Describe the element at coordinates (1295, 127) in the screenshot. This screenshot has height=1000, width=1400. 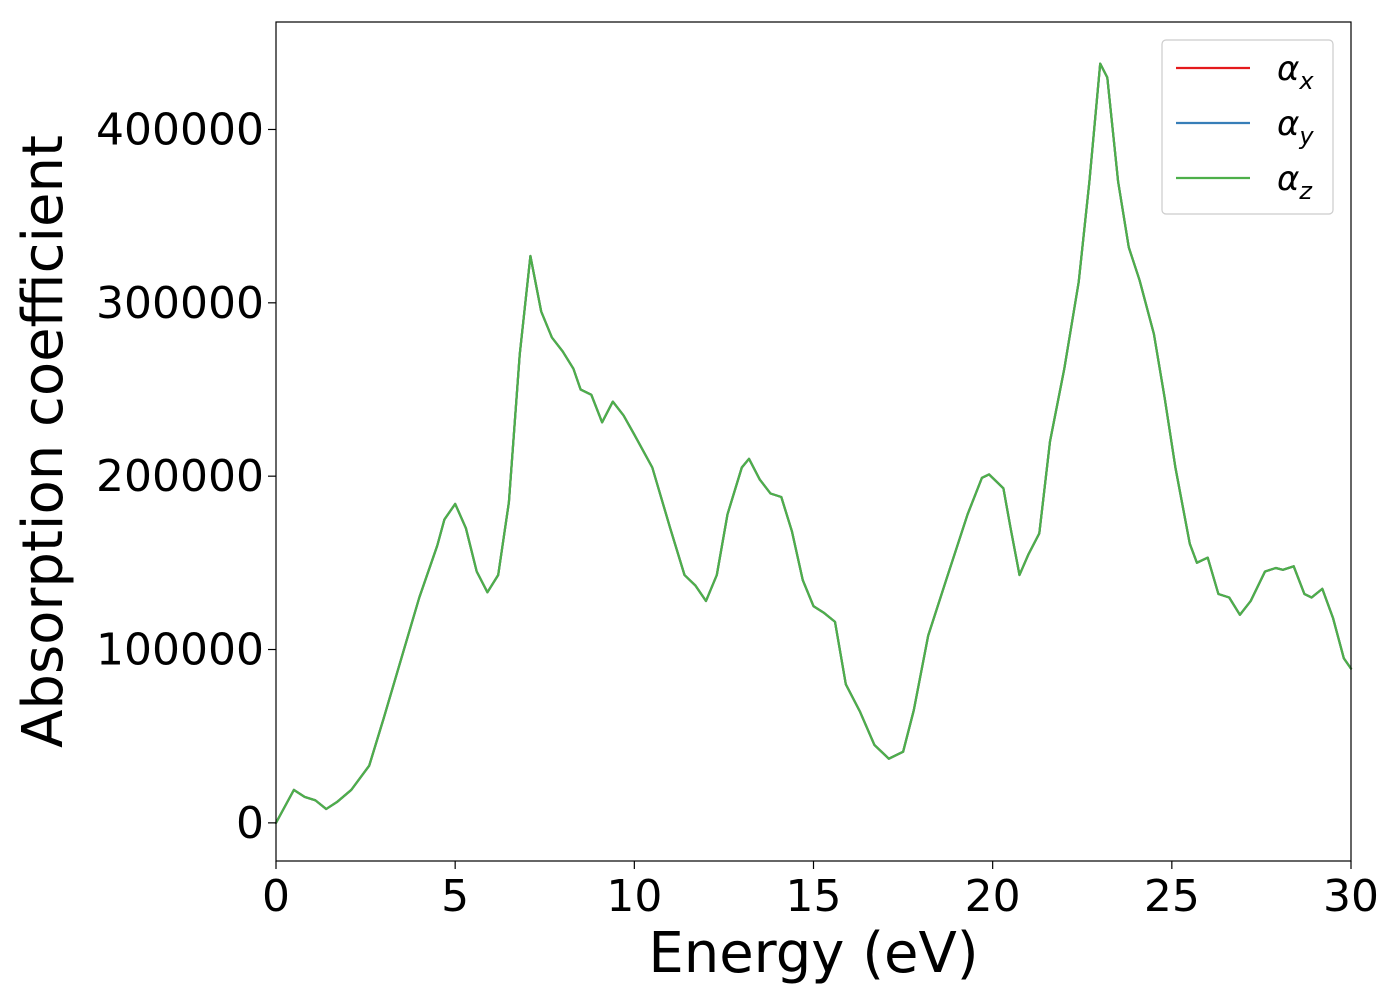
I see `legend-label-y: αy` at that location.